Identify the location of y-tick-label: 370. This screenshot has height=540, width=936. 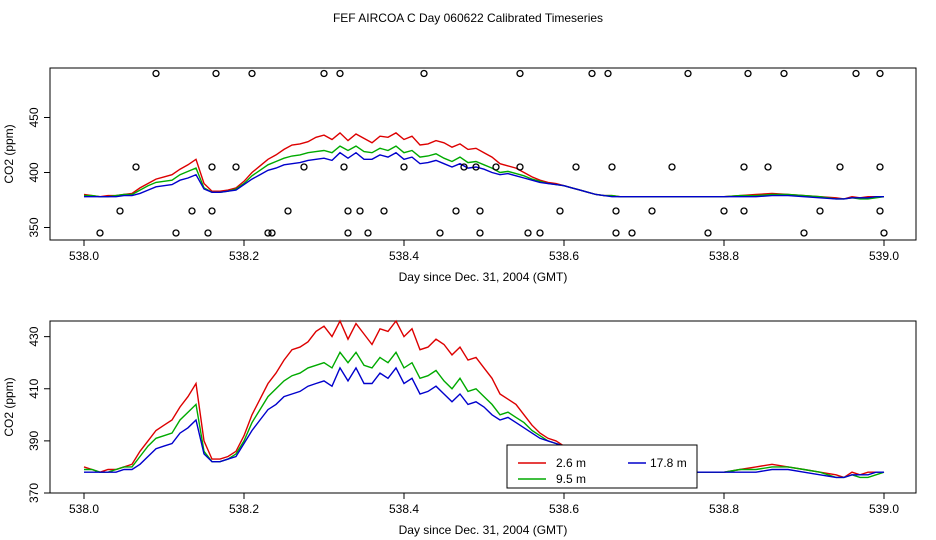
(34, 493).